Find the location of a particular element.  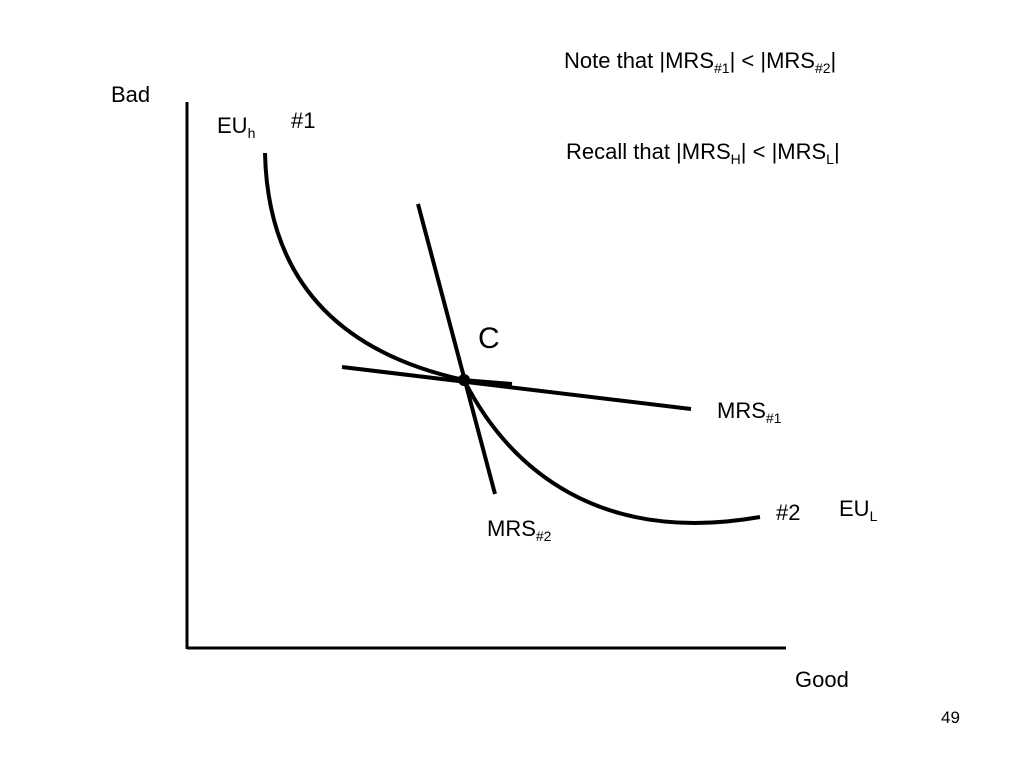

eu-l-label: EUL is located at coordinates (858, 510).